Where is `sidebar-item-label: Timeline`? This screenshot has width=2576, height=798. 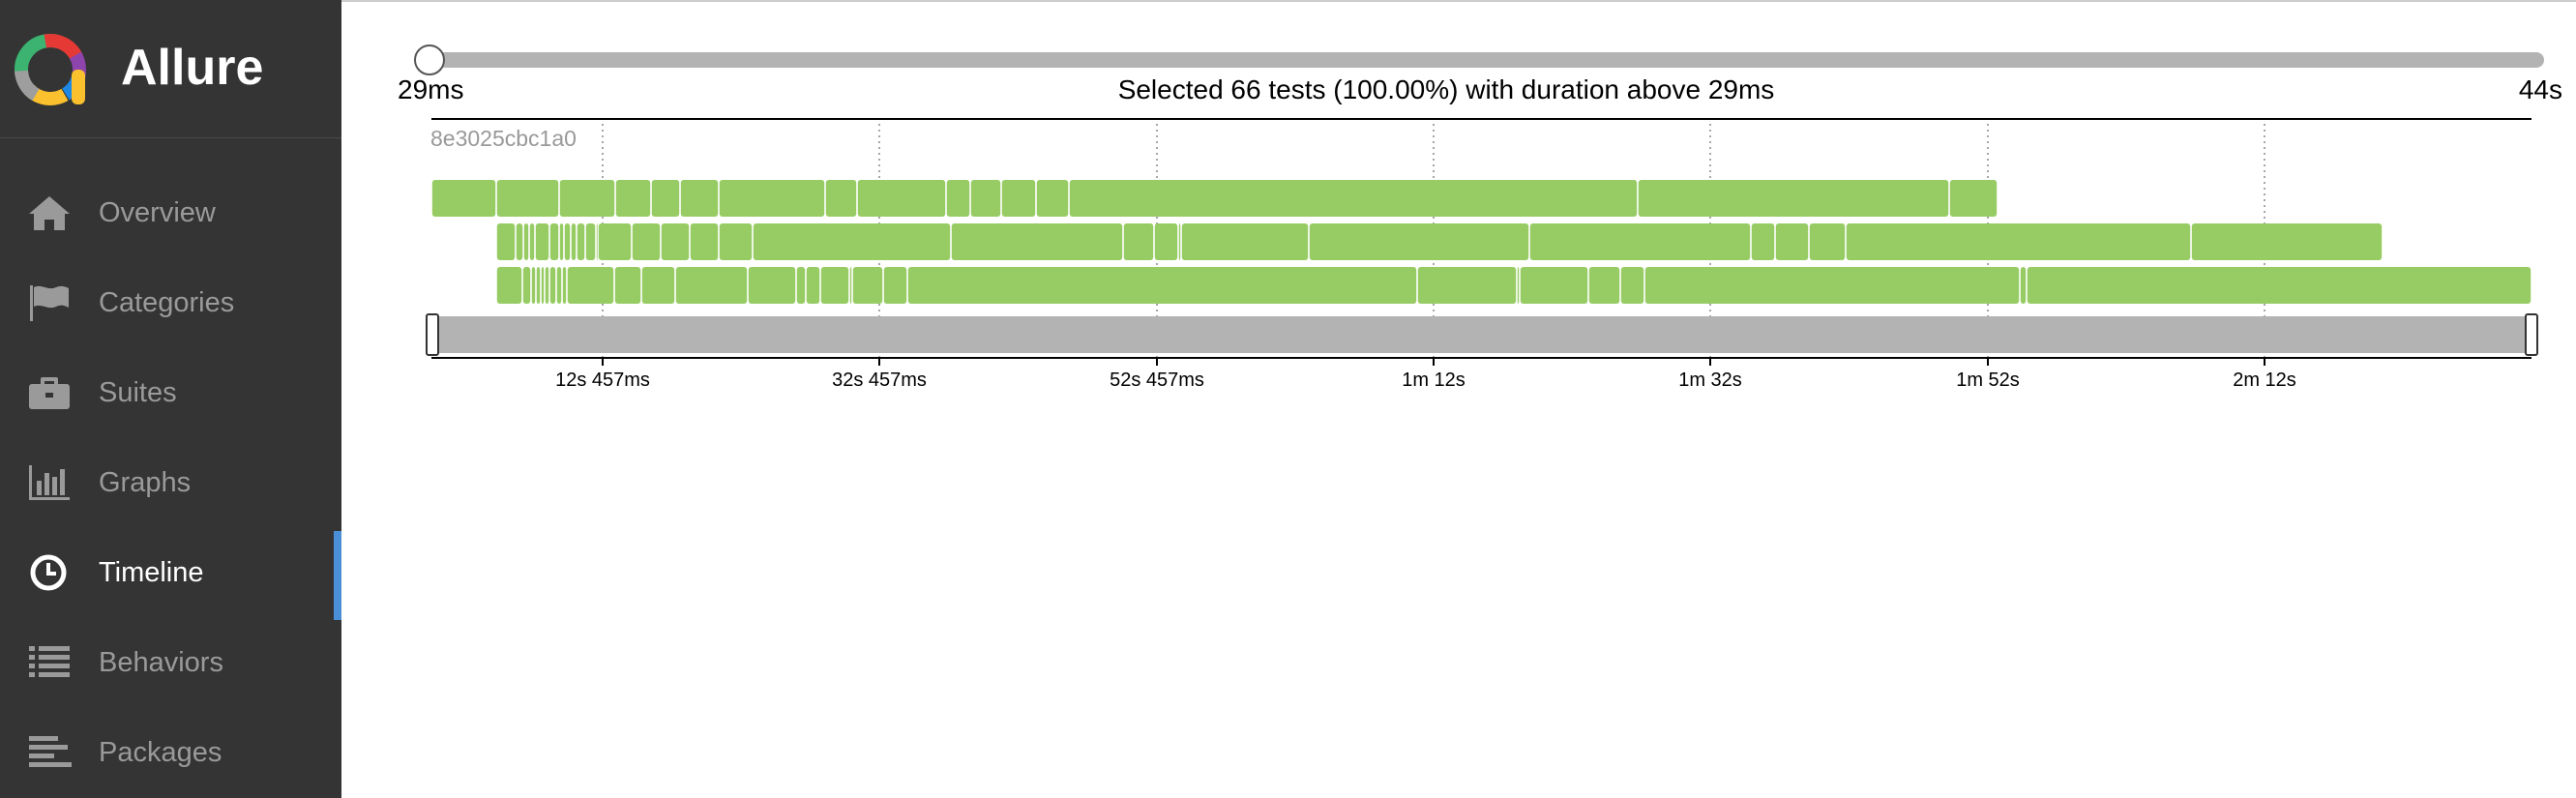
sidebar-item-label: Timeline is located at coordinates (151, 572).